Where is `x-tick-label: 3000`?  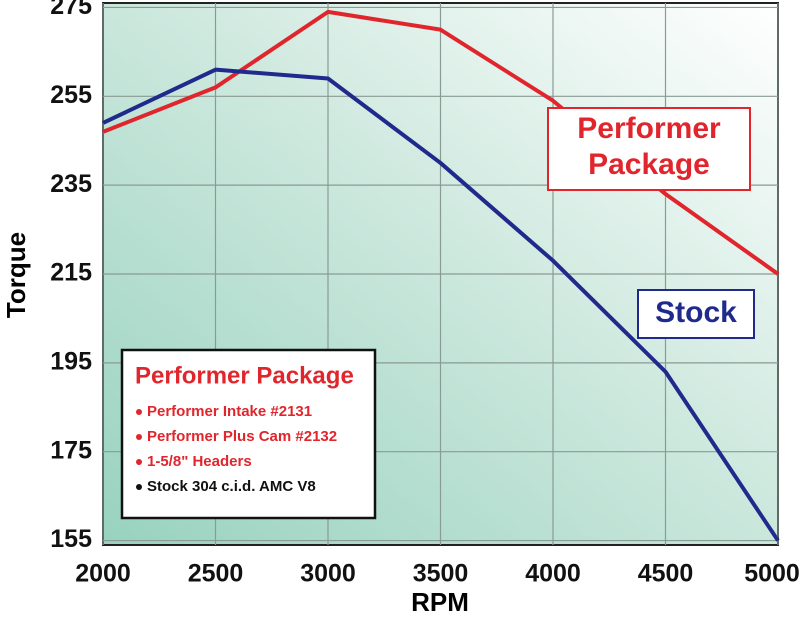 x-tick-label: 3000 is located at coordinates (328, 574).